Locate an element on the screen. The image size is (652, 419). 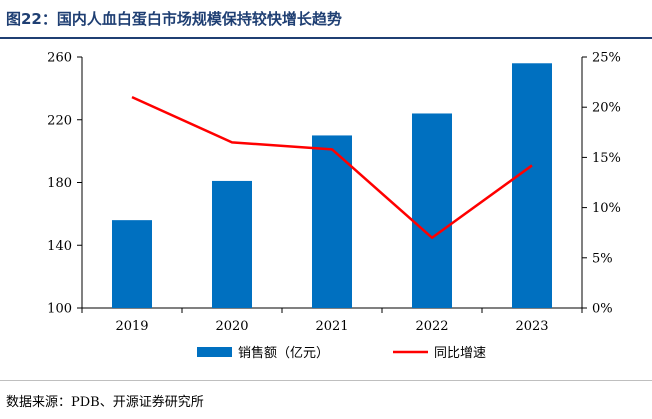
left-tick-label: 180 is located at coordinates (59, 183).